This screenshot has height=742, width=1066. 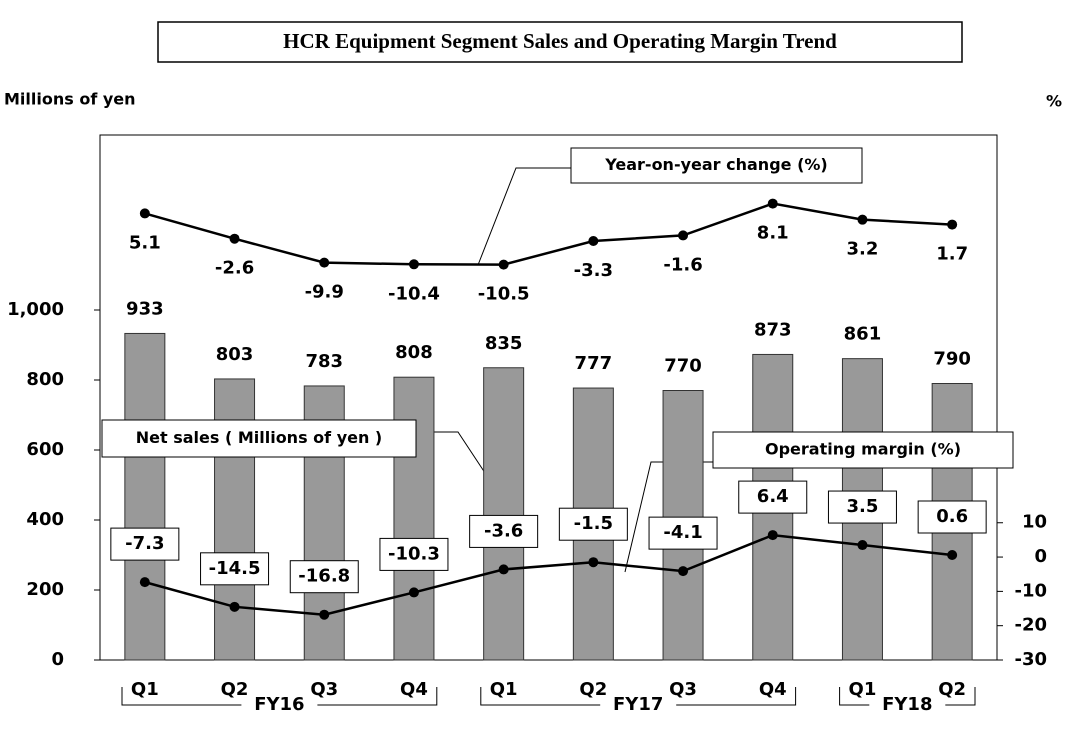 I want to click on y-tick-label: 1,000, so click(x=35, y=309).